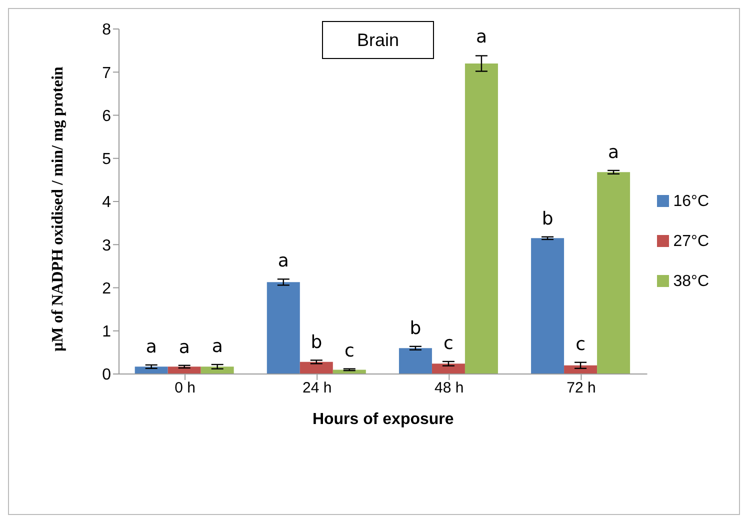 This screenshot has width=749, height=521. Describe the element at coordinates (691, 281) in the screenshot. I see `legend-label: 38°C` at that location.